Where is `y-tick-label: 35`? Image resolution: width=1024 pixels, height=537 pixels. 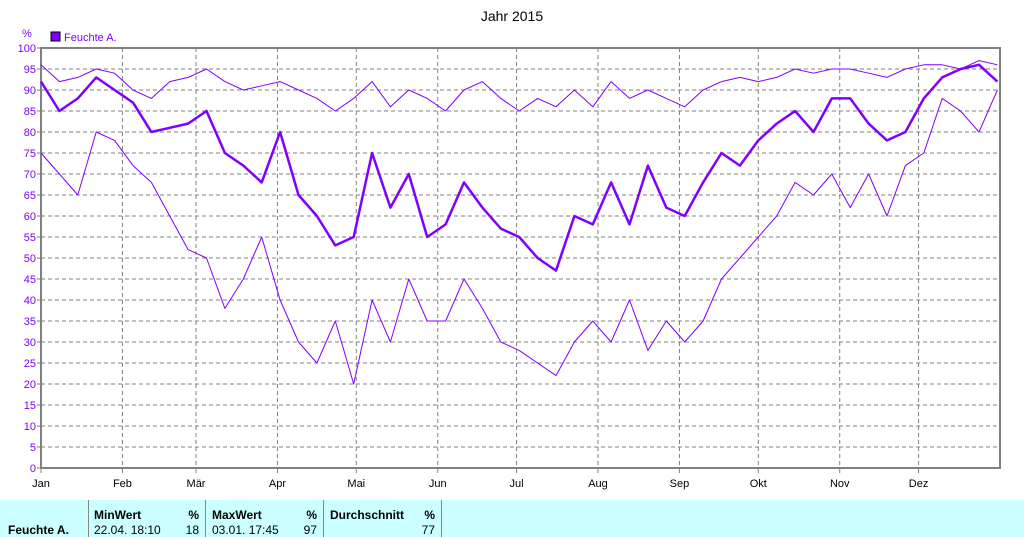 y-tick-label: 35 is located at coordinates (30, 322).